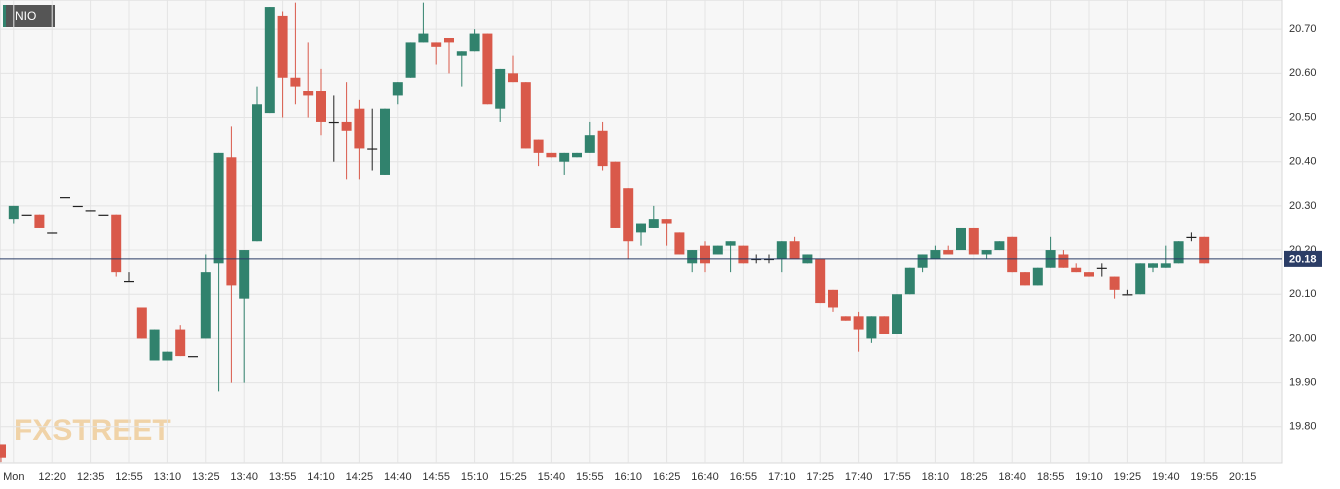 This screenshot has width=1340, height=489. Describe the element at coordinates (244, 477) in the screenshot. I see `x-tick-label: 13:40` at that location.